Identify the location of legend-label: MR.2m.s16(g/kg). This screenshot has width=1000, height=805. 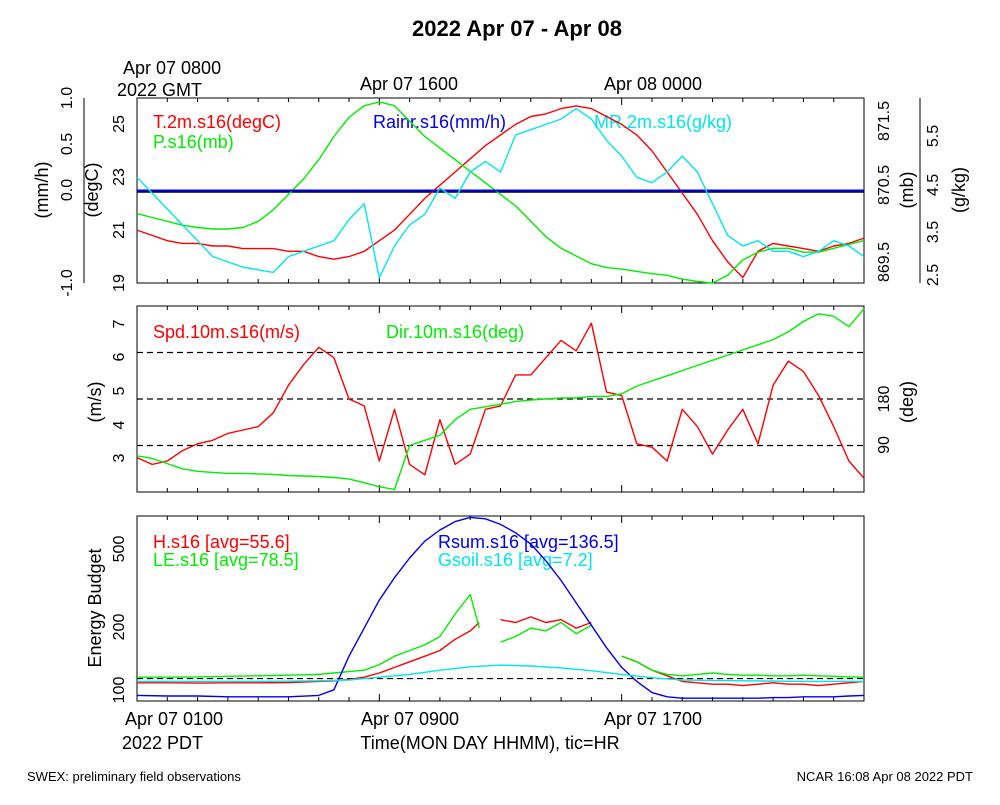
(663, 122).